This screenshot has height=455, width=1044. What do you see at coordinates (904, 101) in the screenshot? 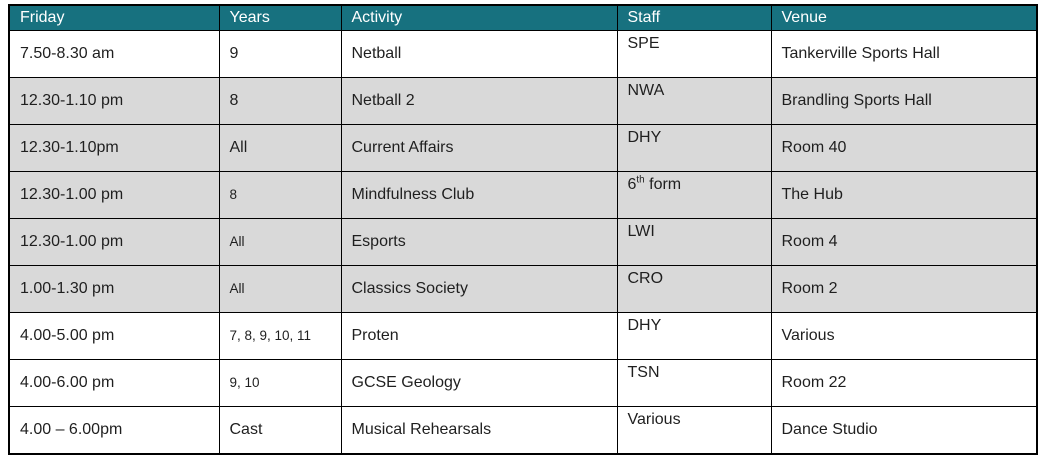
I see `cell-venue: Brandling Sports Hall` at bounding box center [904, 101].